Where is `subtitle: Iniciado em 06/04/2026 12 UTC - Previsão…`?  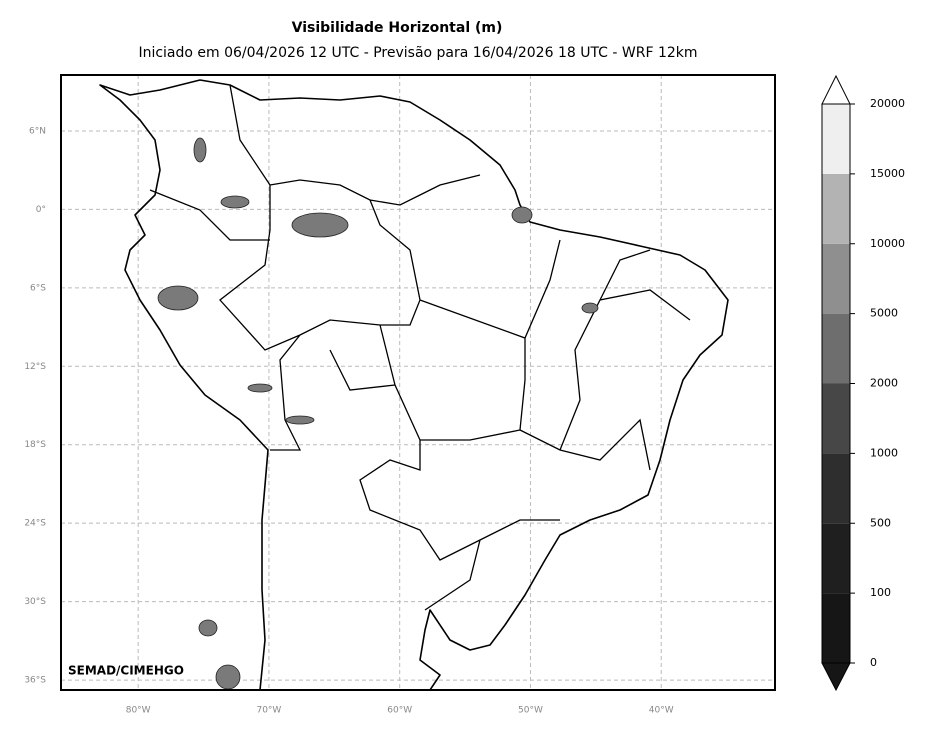 subtitle: Iniciado em 06/04/2026 12 UTC - Previsão… is located at coordinates (417, 53).